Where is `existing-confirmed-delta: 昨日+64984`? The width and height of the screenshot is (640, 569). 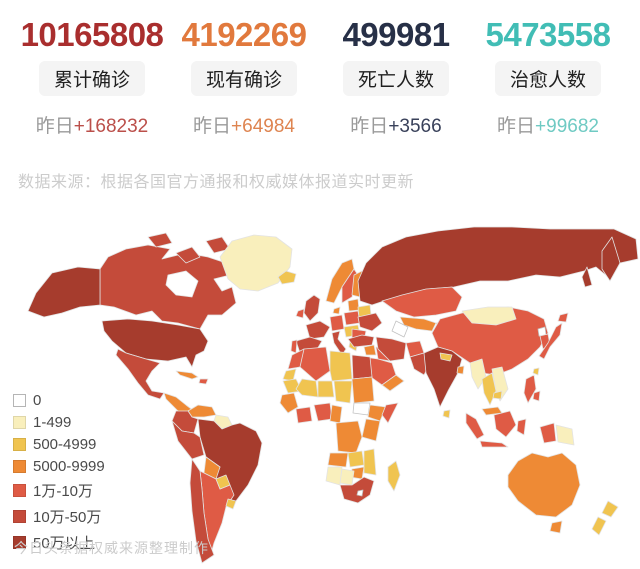
existing-confirmed-delta: 昨日+64984 is located at coordinates (244, 124).